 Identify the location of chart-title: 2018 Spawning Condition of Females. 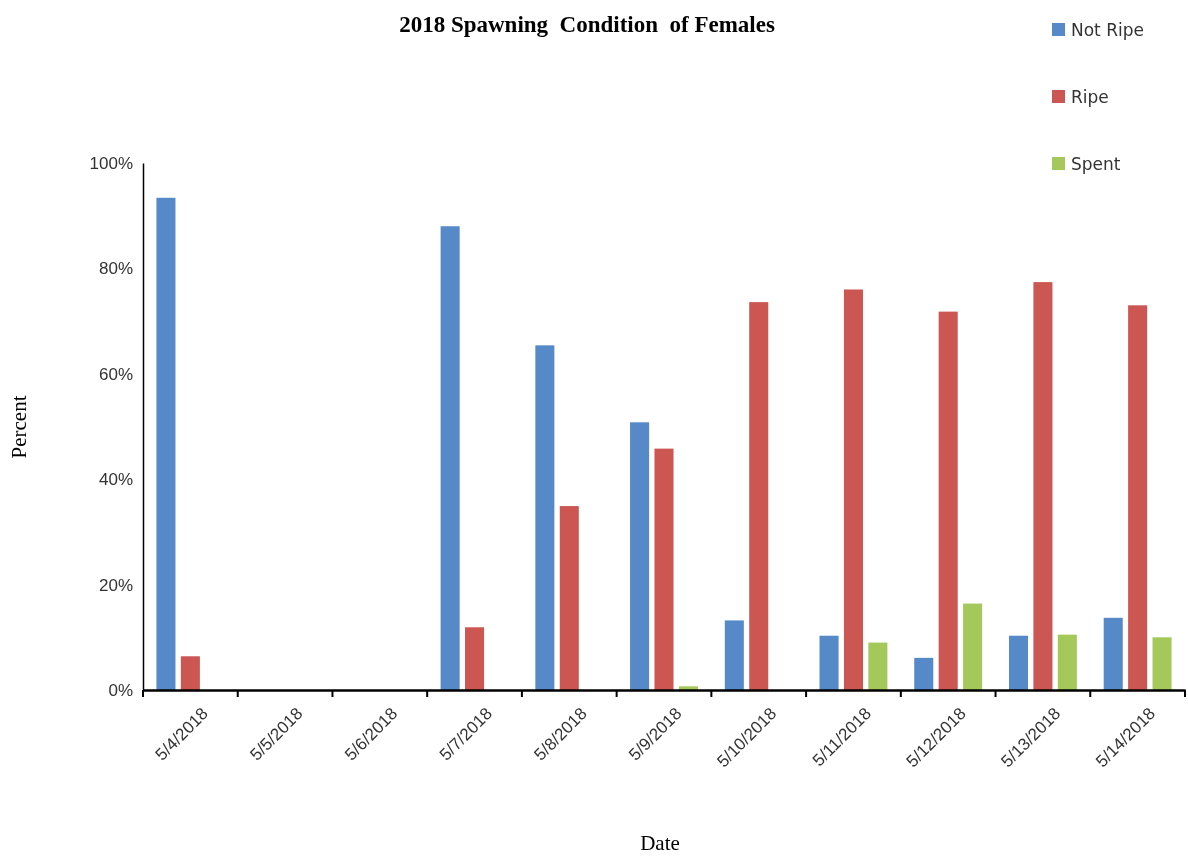
(587, 24).